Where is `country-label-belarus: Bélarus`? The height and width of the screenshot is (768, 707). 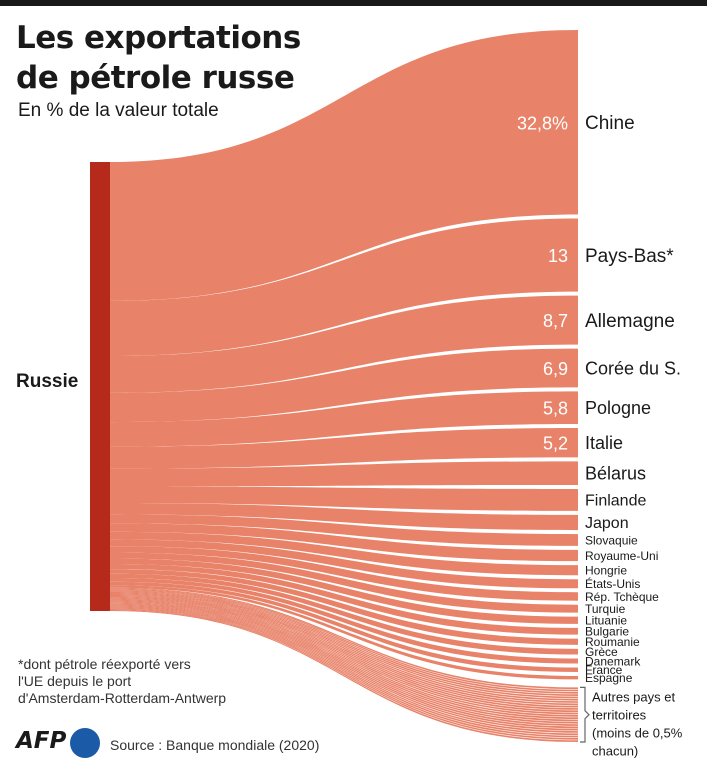 country-label-belarus: Bélarus is located at coordinates (615, 474).